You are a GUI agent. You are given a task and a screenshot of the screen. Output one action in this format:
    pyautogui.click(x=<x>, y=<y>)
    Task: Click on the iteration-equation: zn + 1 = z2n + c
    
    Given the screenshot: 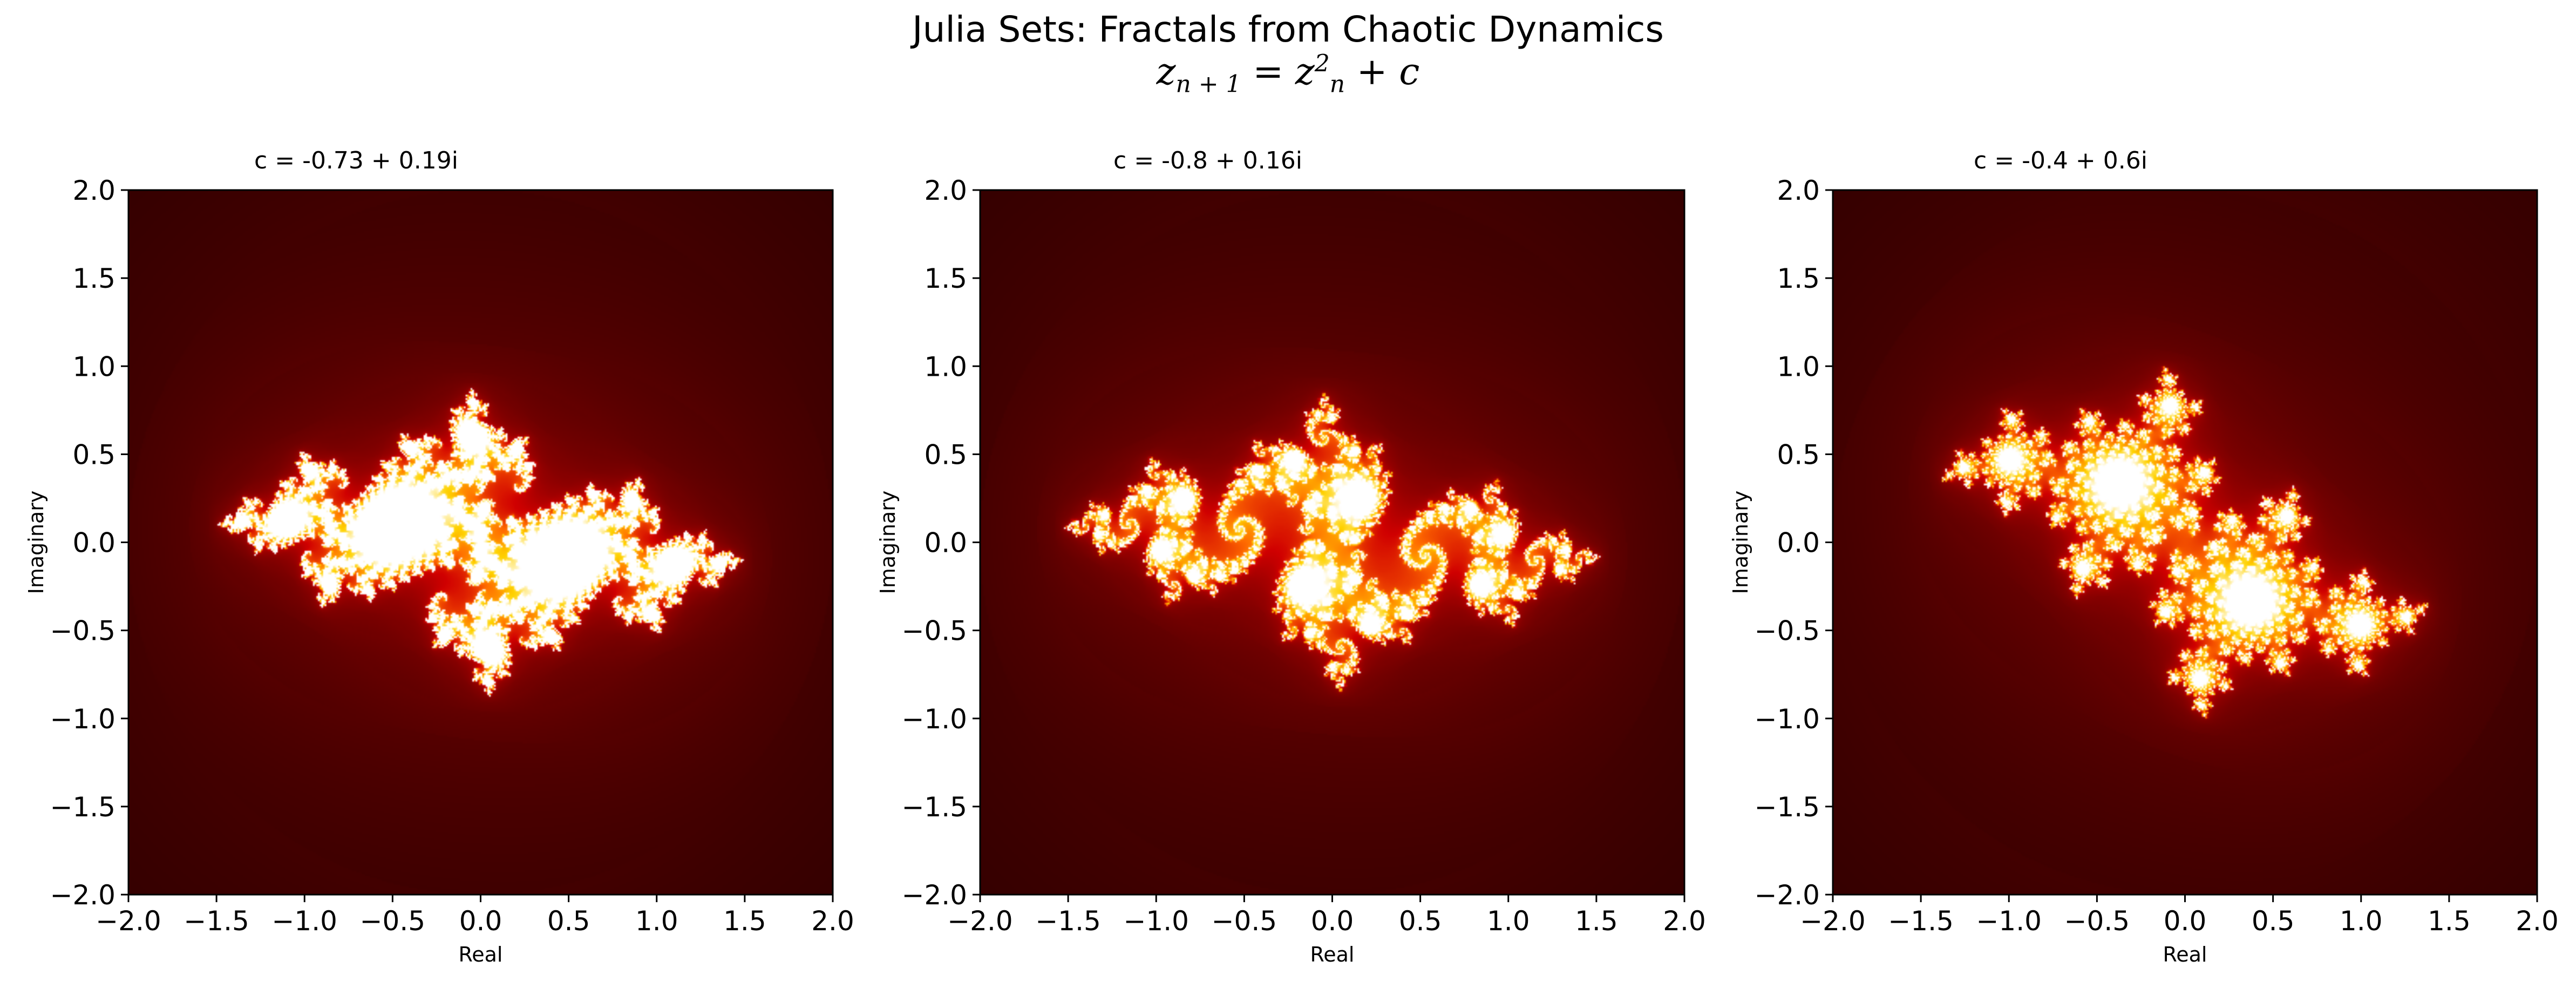 What is the action you would take?
    pyautogui.click(x=1288, y=74)
    